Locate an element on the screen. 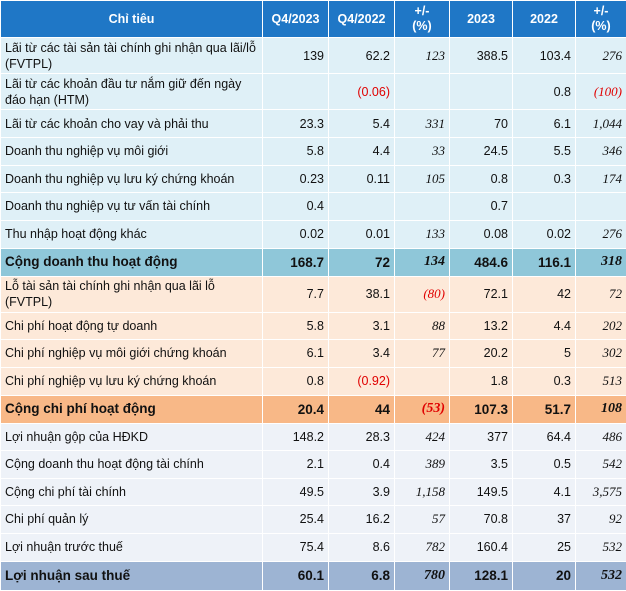 This screenshot has width=626, height=591. header-text: Q4/2022 is located at coordinates (362, 19).